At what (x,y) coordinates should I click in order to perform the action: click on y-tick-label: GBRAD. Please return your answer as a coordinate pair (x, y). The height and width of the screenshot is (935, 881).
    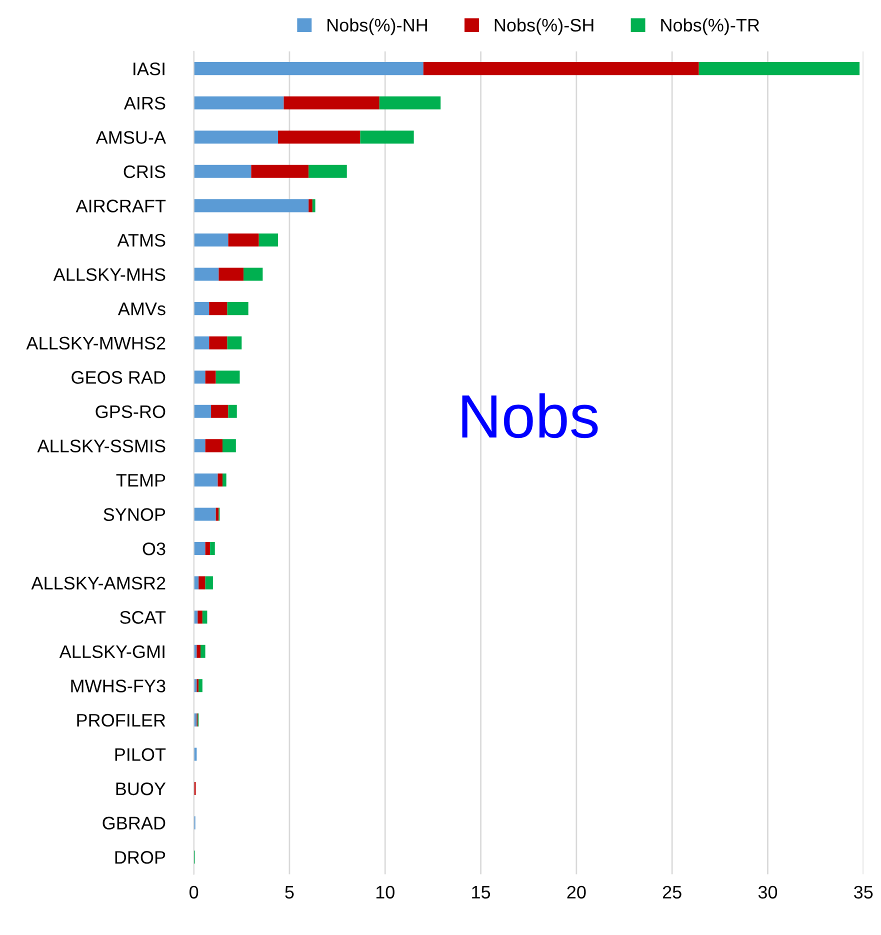
    Looking at the image, I should click on (134, 823).